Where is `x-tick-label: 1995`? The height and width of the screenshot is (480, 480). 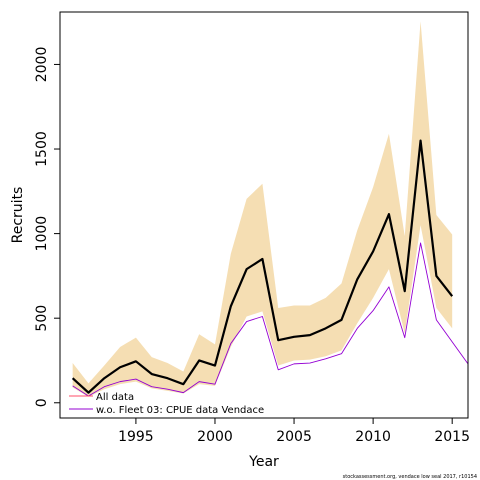 x-tick-label: 1995 is located at coordinates (136, 437).